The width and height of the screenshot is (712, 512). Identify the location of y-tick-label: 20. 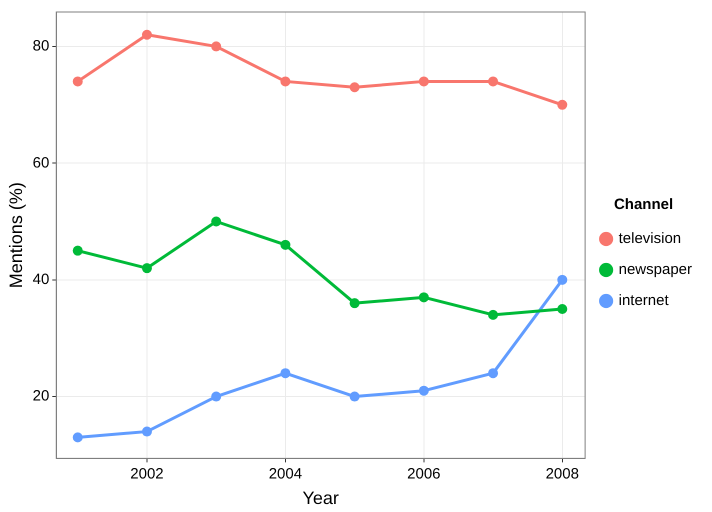
(41, 396).